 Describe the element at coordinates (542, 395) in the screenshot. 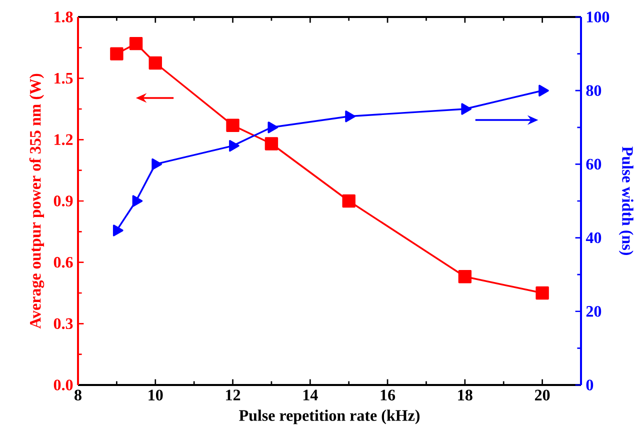

I see `x-tick-label: 20` at that location.